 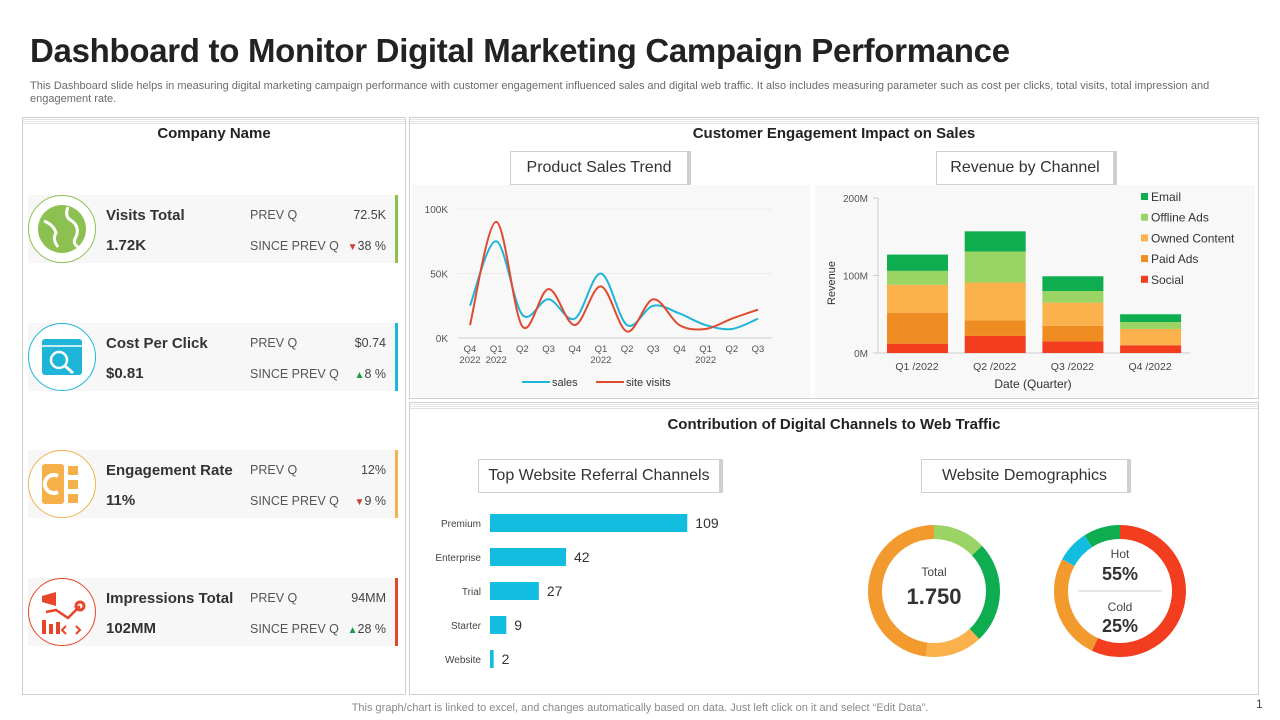 What do you see at coordinates (466, 626) in the screenshot?
I see `category-label: Starter` at bounding box center [466, 626].